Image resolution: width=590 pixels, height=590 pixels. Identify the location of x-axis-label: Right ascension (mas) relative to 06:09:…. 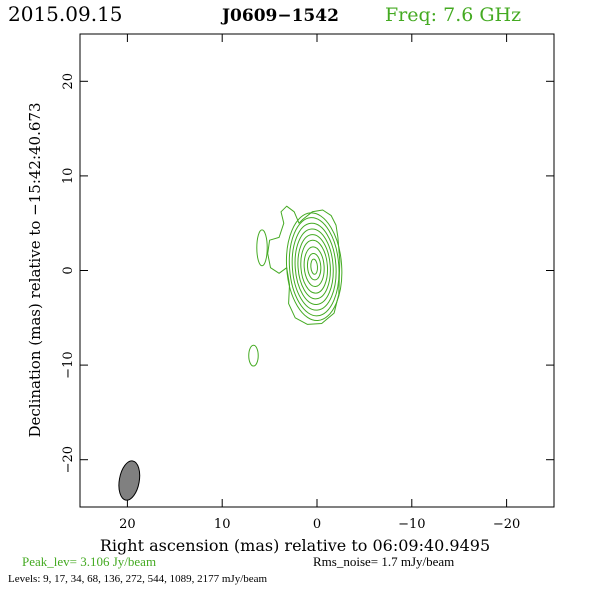
(295, 545).